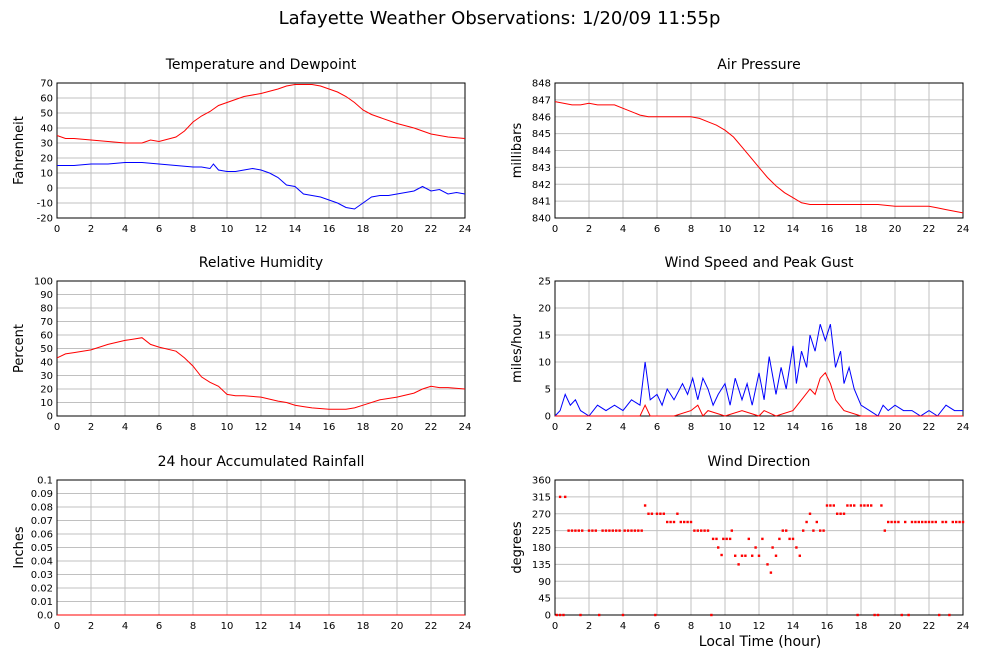 This screenshot has width=999, height=659. Describe the element at coordinates (46, 336) in the screenshot. I see `y-tick-label: 60` at that location.